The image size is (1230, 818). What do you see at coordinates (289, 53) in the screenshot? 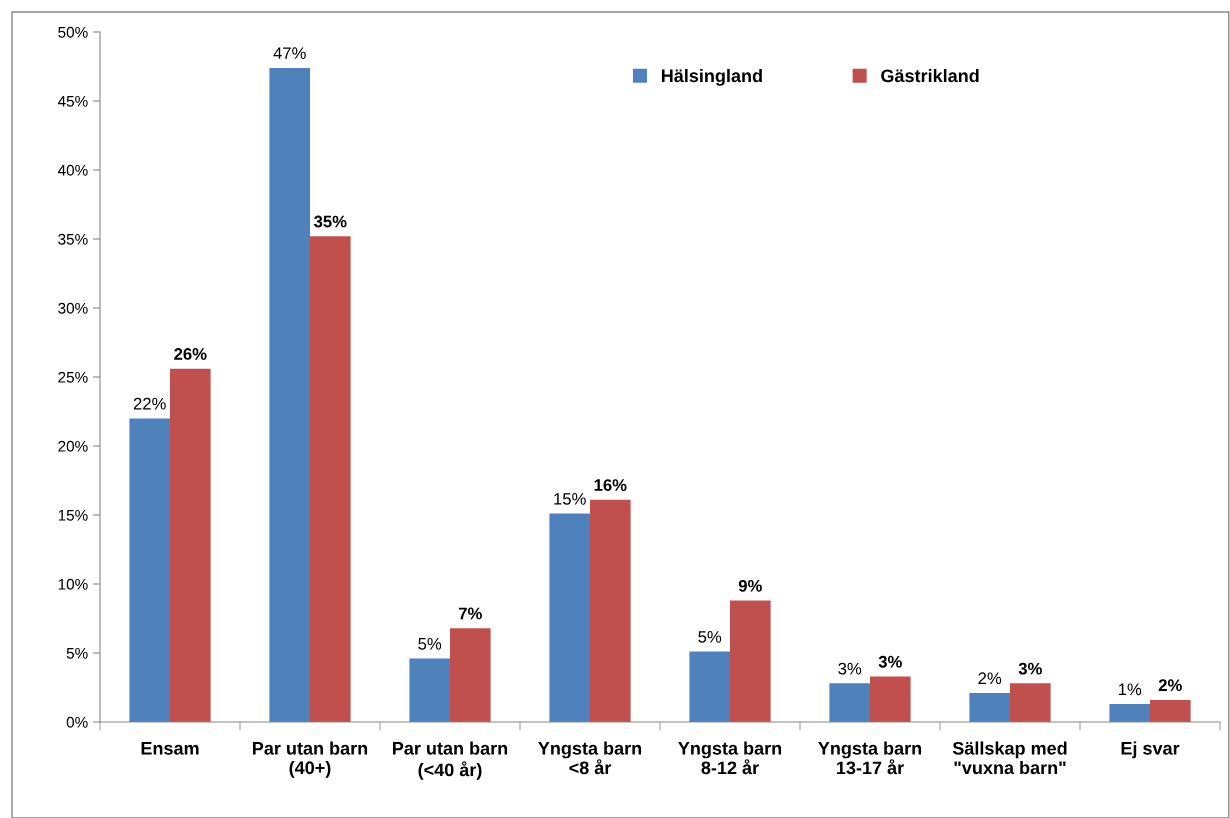
I see `data-label: 47%` at bounding box center [289, 53].